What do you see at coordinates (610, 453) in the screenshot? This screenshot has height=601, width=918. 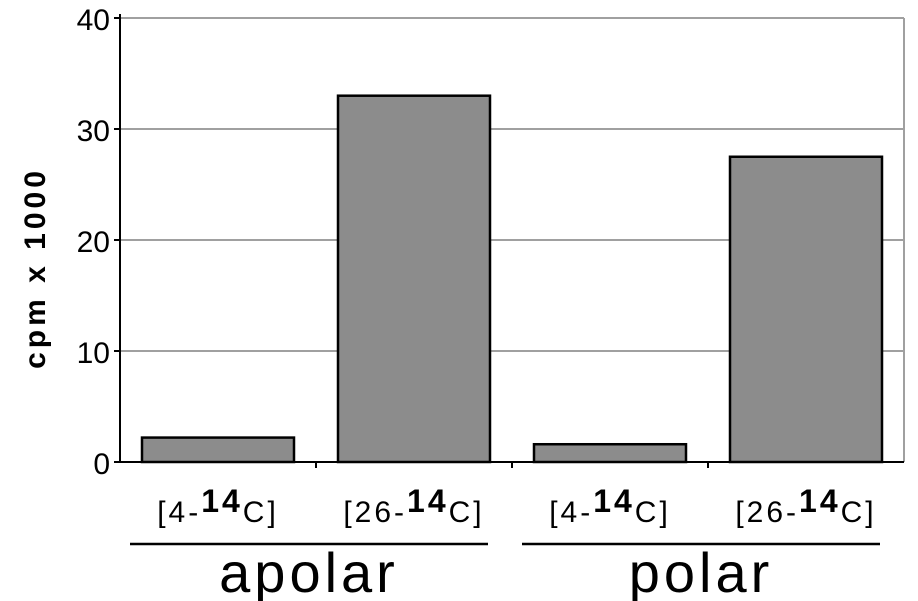 I see `bar-polar-4-14c` at bounding box center [610, 453].